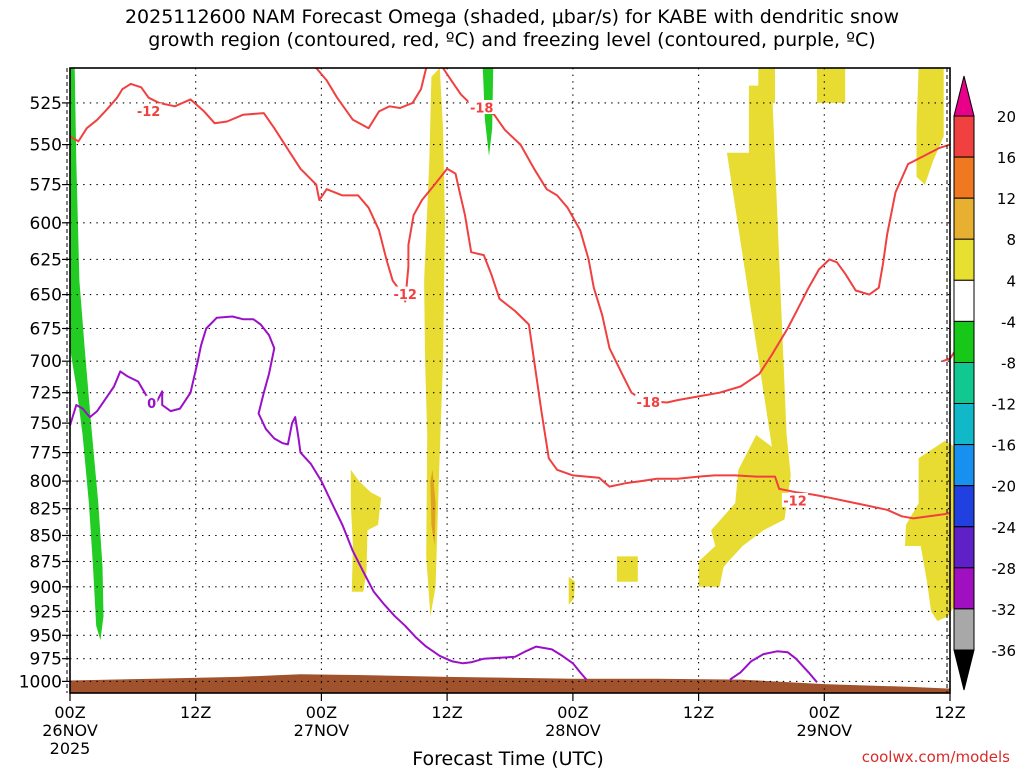 The image size is (1024, 768). What do you see at coordinates (573, 730) in the screenshot?
I see `x-tick-label: 28NOV` at bounding box center [573, 730].